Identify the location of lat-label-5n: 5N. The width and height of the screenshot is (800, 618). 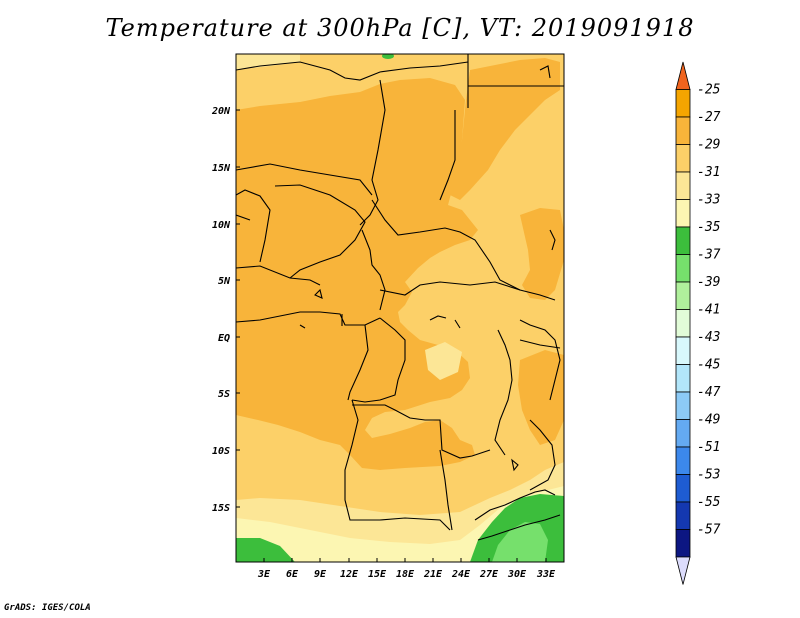
(224, 281).